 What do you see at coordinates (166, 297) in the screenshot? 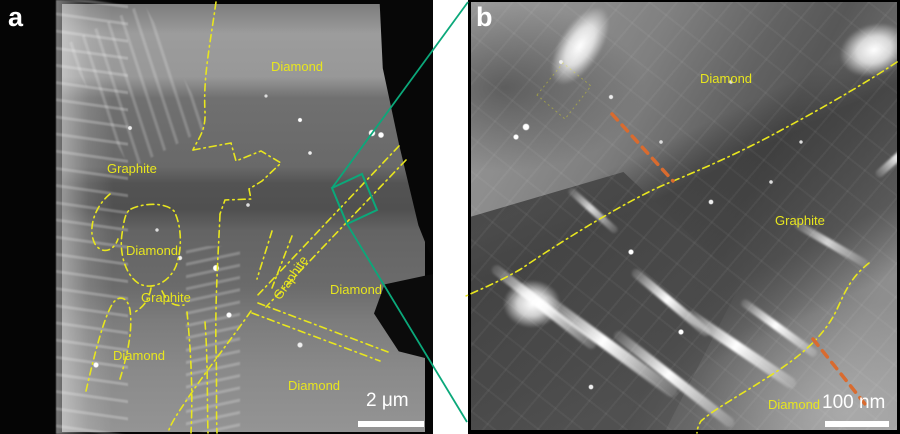
I see `region-label-graphite-mid-a: Graphite` at bounding box center [166, 297].